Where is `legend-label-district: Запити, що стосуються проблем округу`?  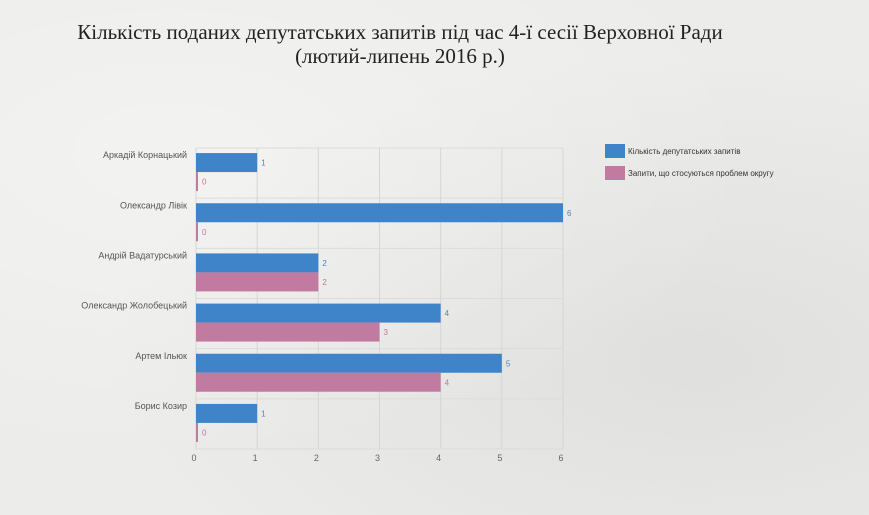
legend-label-district: Запити, що стосуються проблем округу is located at coordinates (701, 173).